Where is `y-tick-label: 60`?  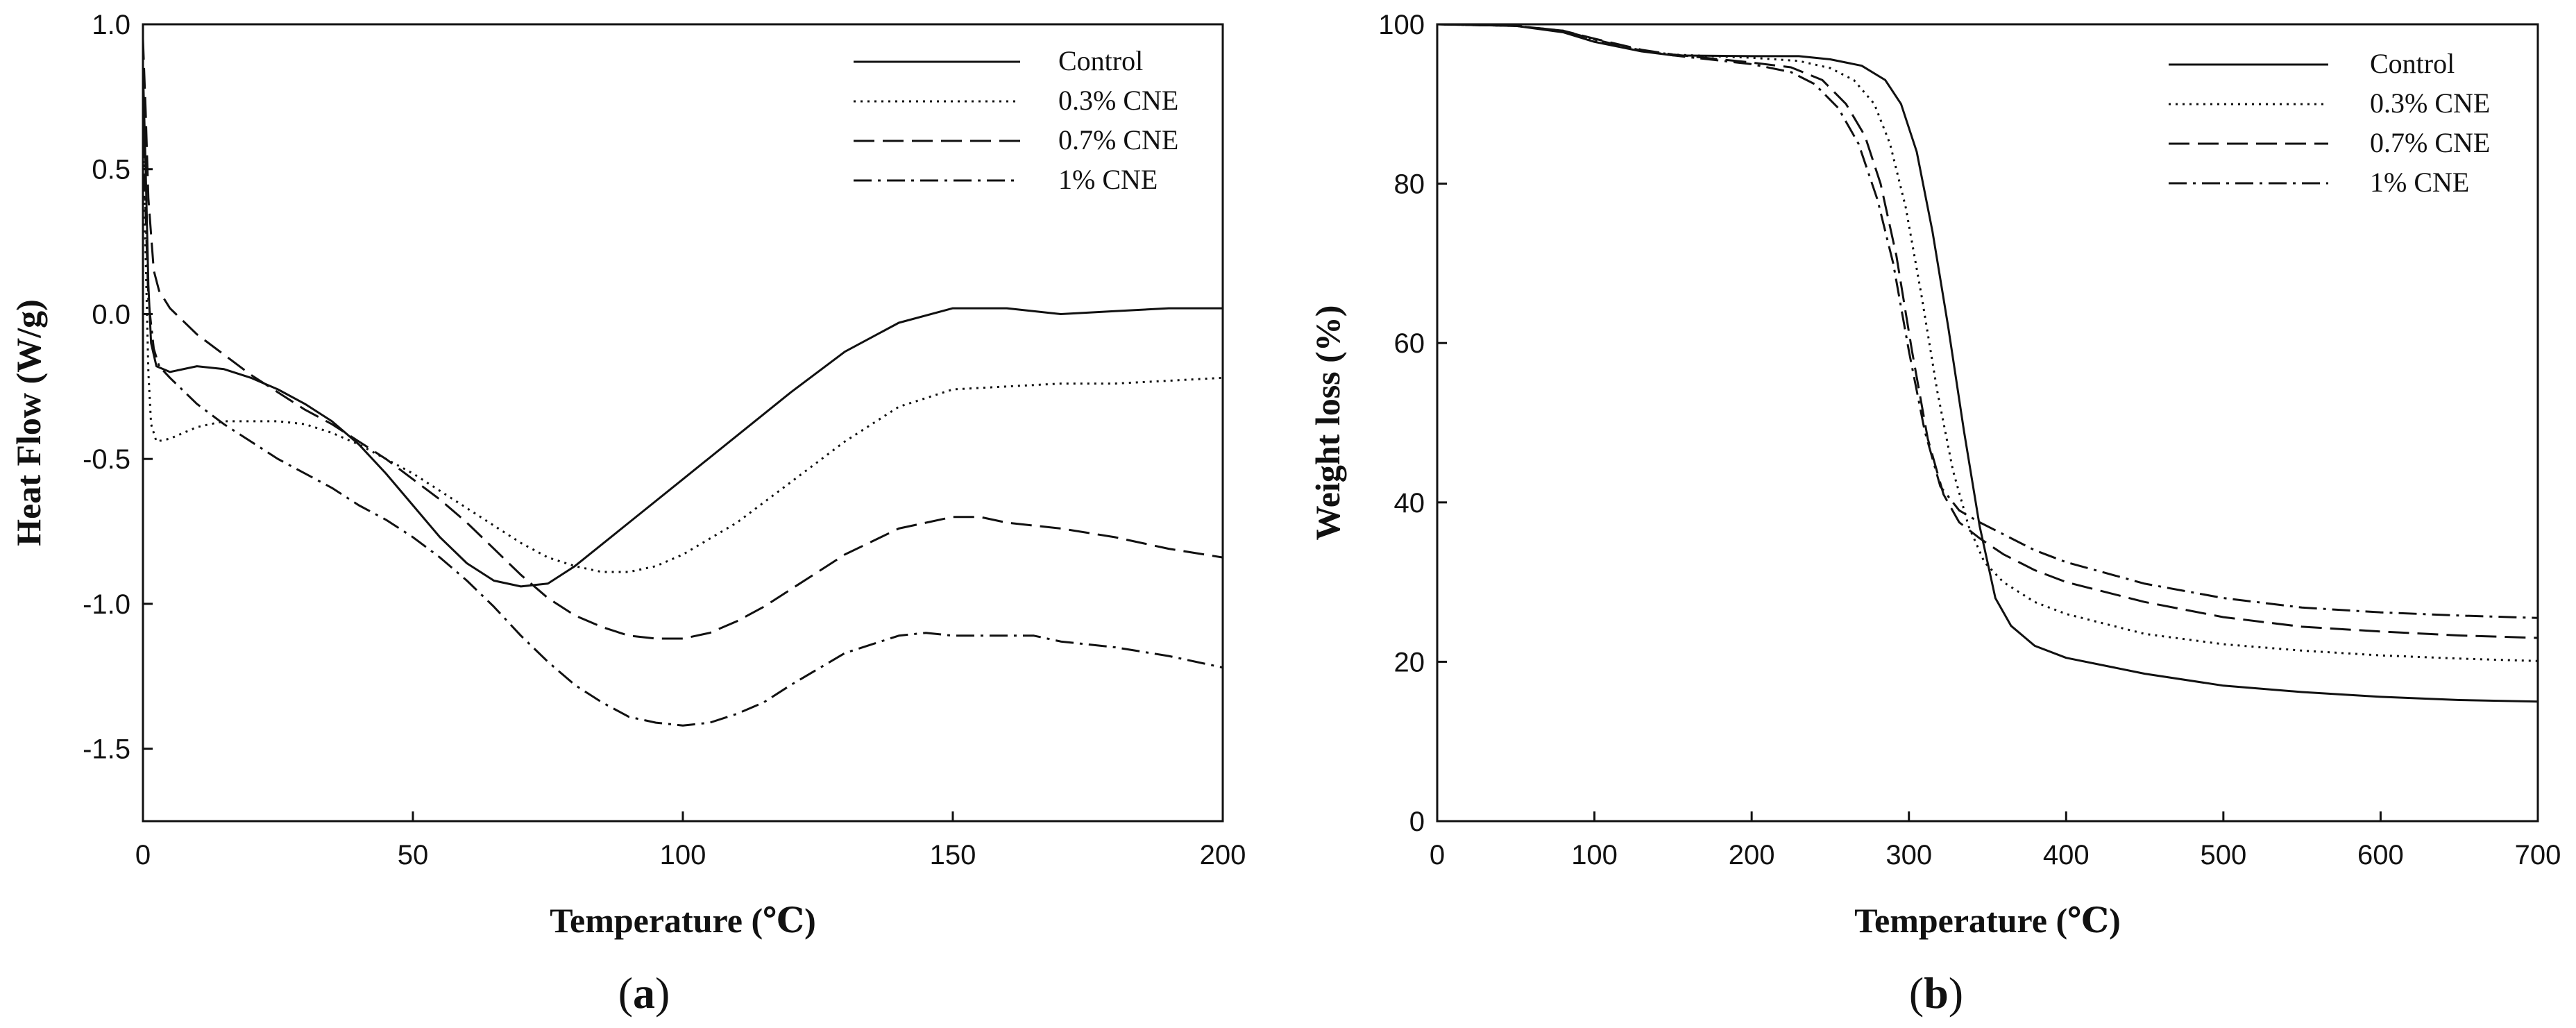 y-tick-label: 60 is located at coordinates (1410, 343).